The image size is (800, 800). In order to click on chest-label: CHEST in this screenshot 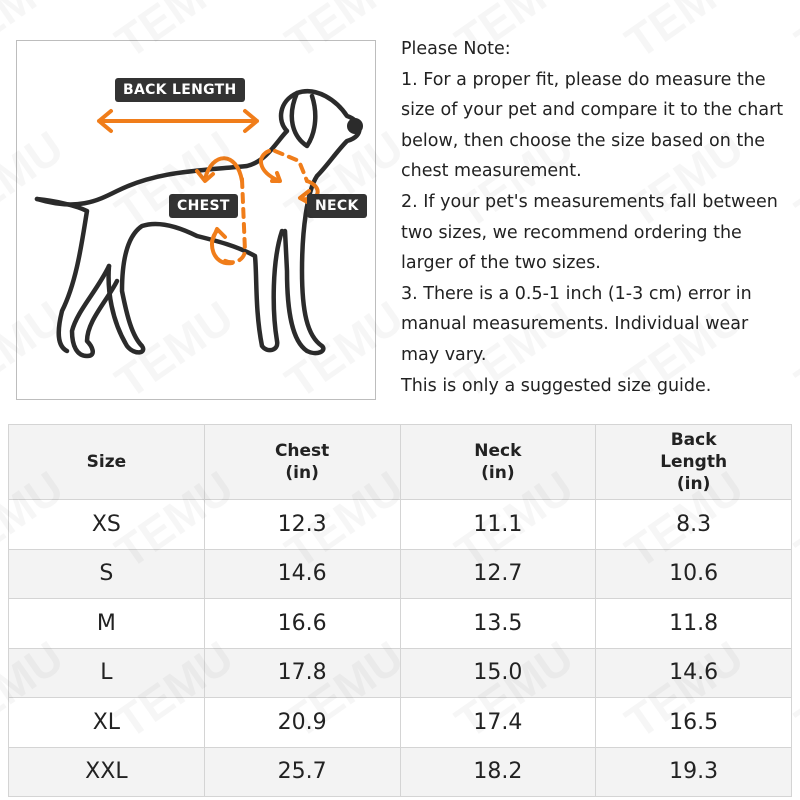, I will do `click(203, 206)`.